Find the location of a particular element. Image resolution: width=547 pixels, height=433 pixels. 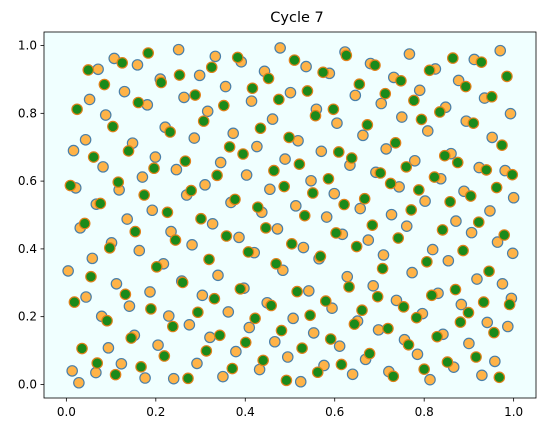

y-tick-label: 0.0 is located at coordinates (27, 384).